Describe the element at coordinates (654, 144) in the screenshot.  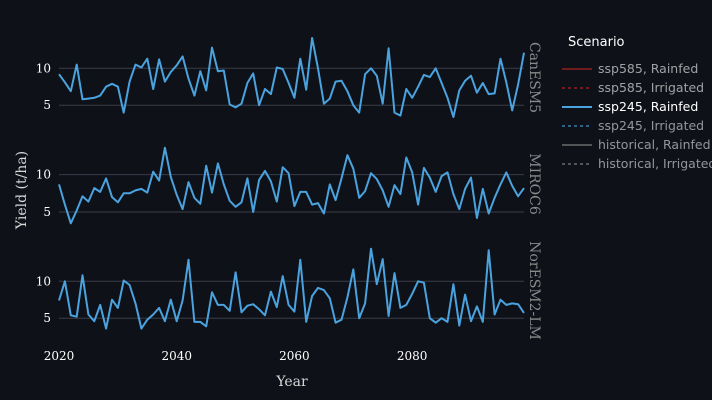
I see `legend-label: historical, Rainfed` at that location.